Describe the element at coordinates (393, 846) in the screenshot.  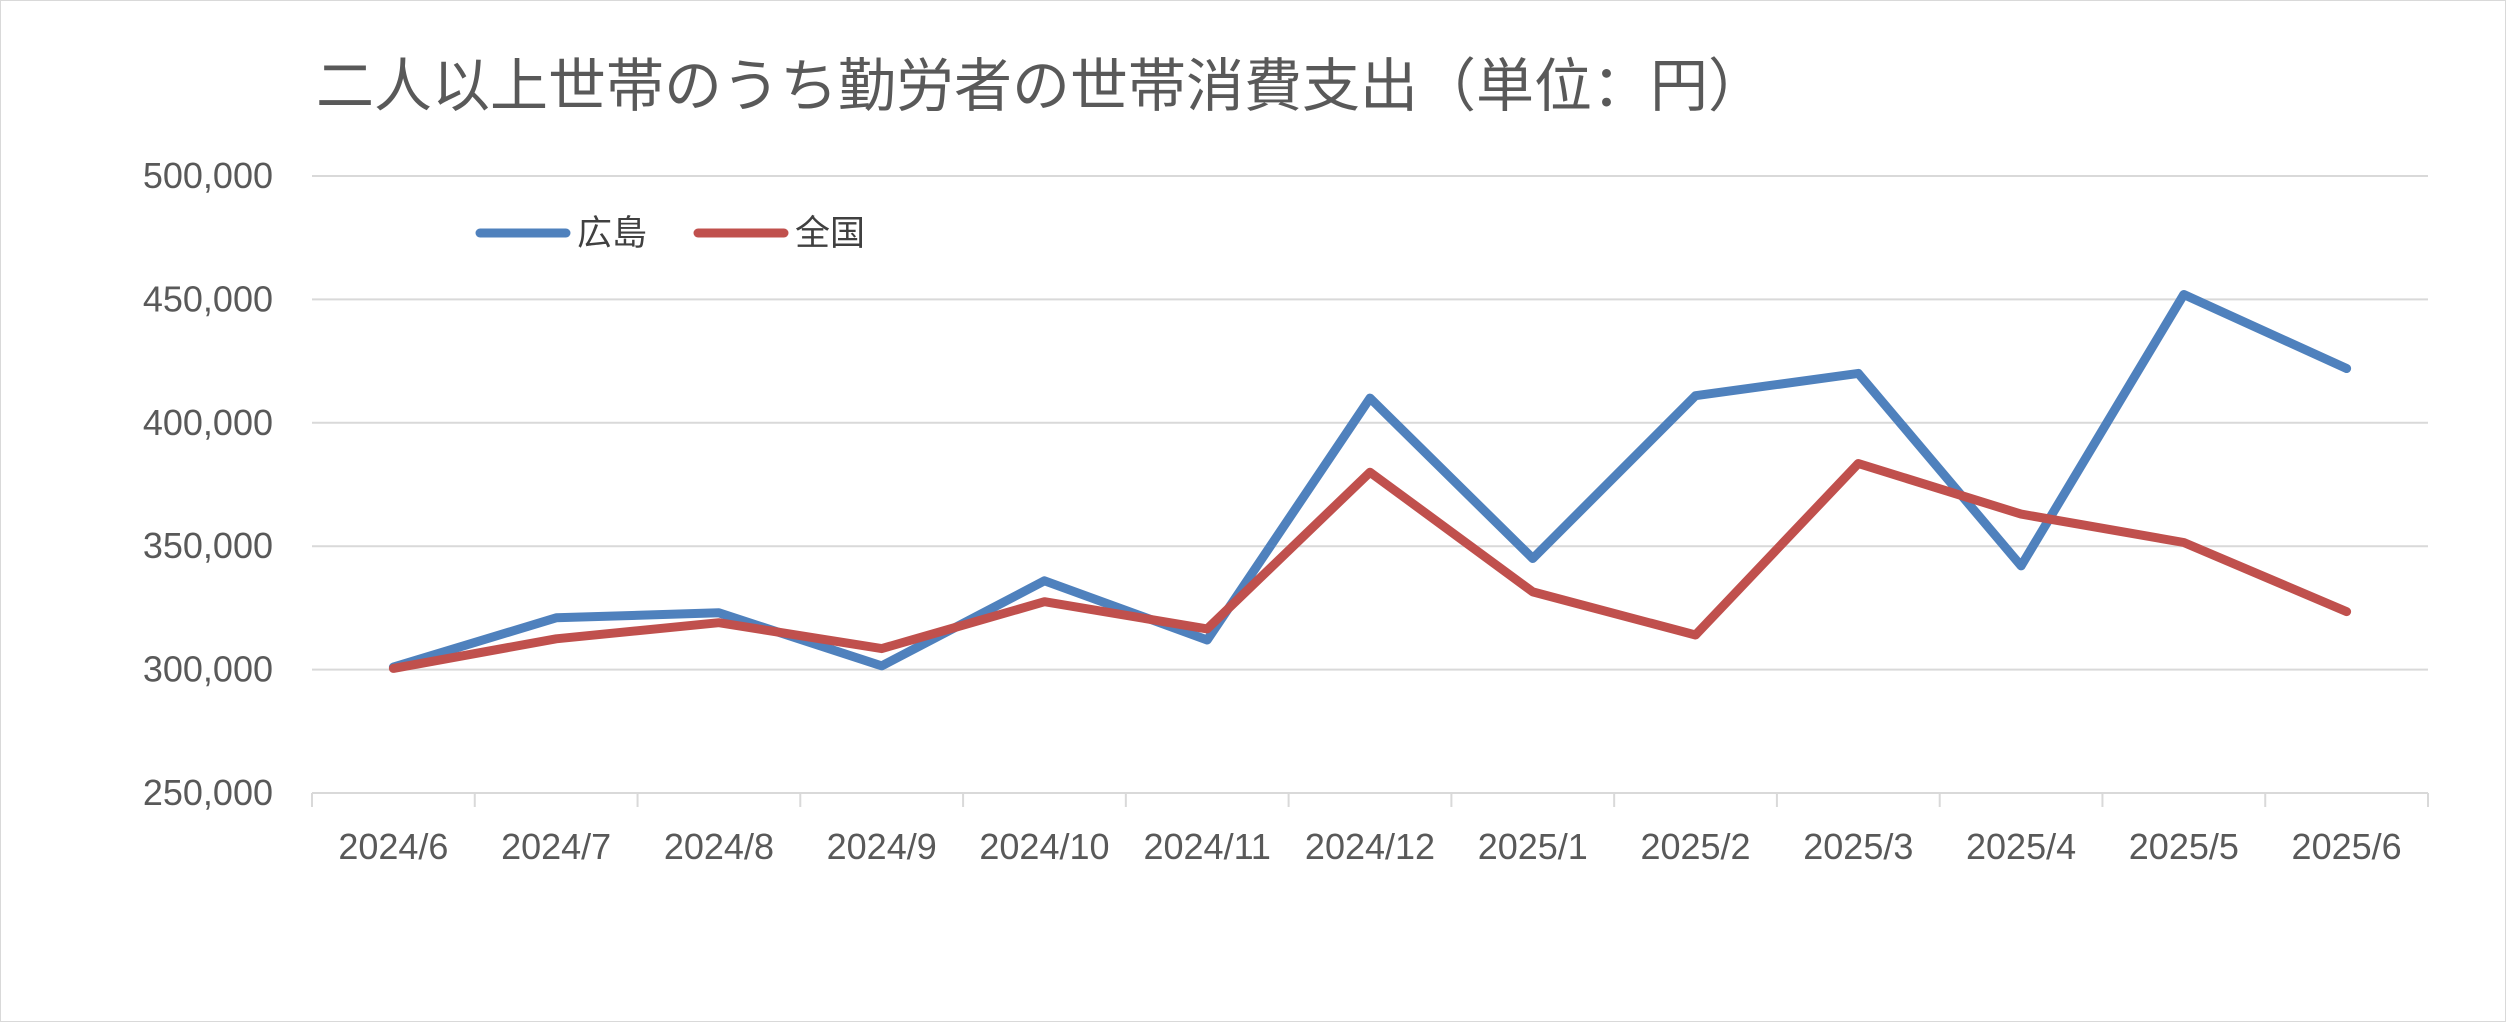
I see `x-tick-label: 2024/6` at that location.